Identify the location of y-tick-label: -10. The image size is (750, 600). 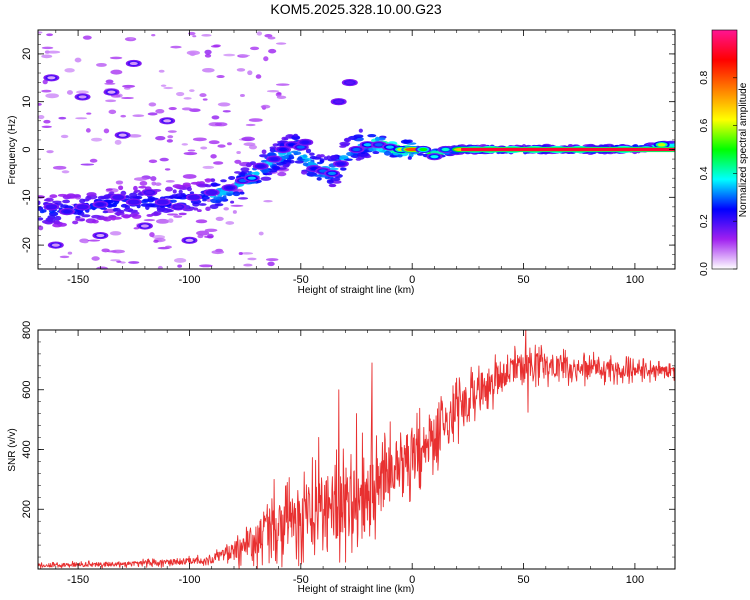
(27, 197).